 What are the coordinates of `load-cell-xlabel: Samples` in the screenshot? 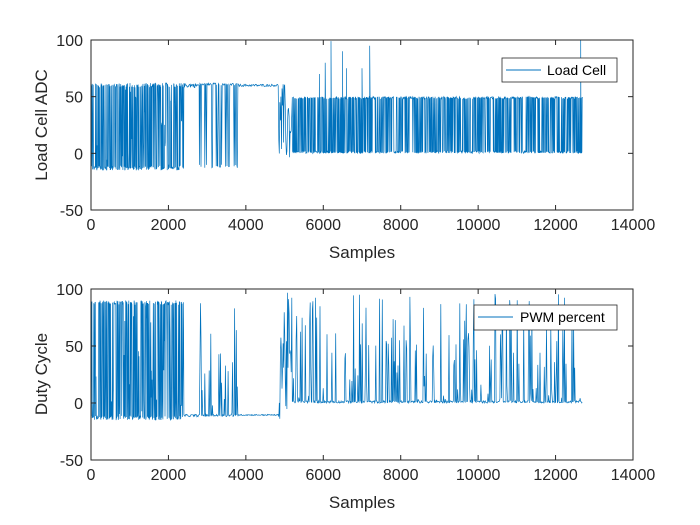 It's located at (362, 252).